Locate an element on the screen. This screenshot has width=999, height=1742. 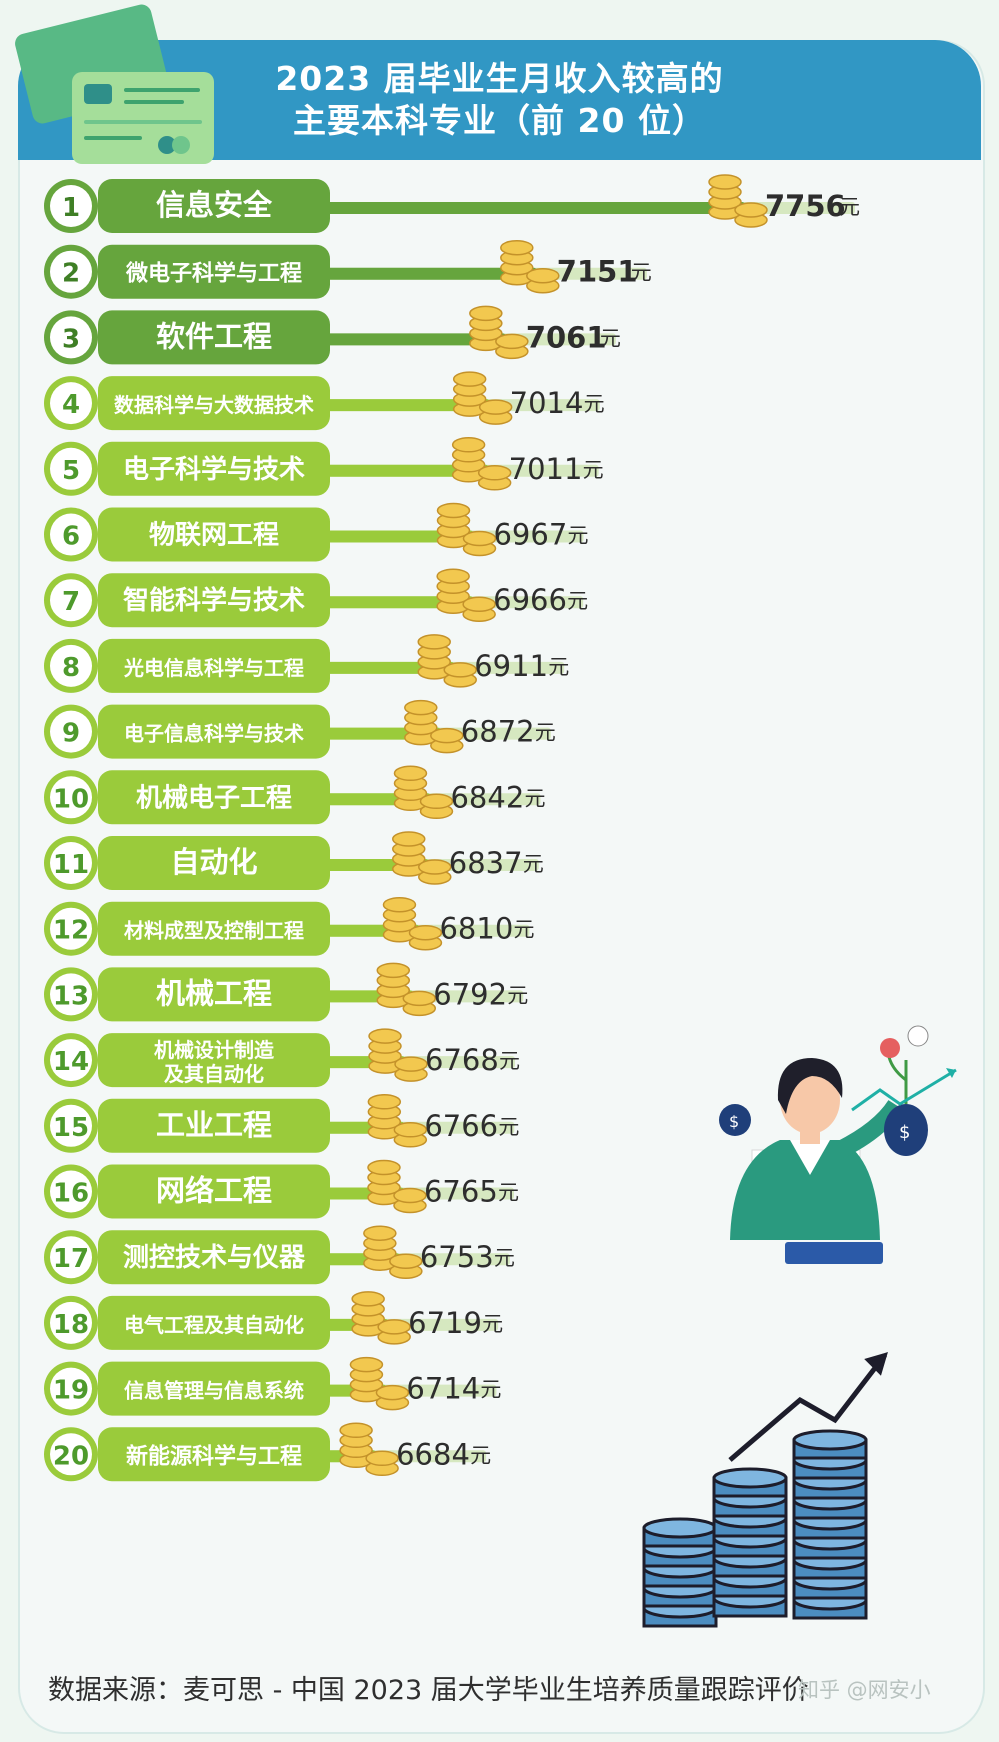
value-label: 7014 is located at coordinates (547, 403).